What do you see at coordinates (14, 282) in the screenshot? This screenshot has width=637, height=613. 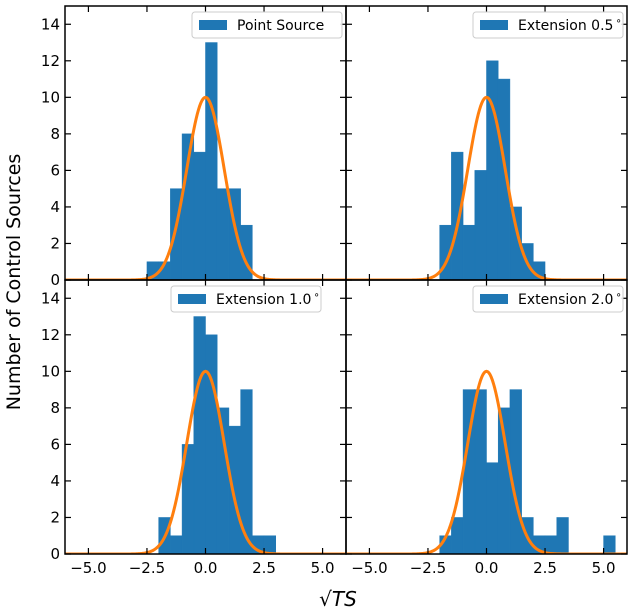 I see `y-axis-label: Number of Control Sources` at bounding box center [14, 282].